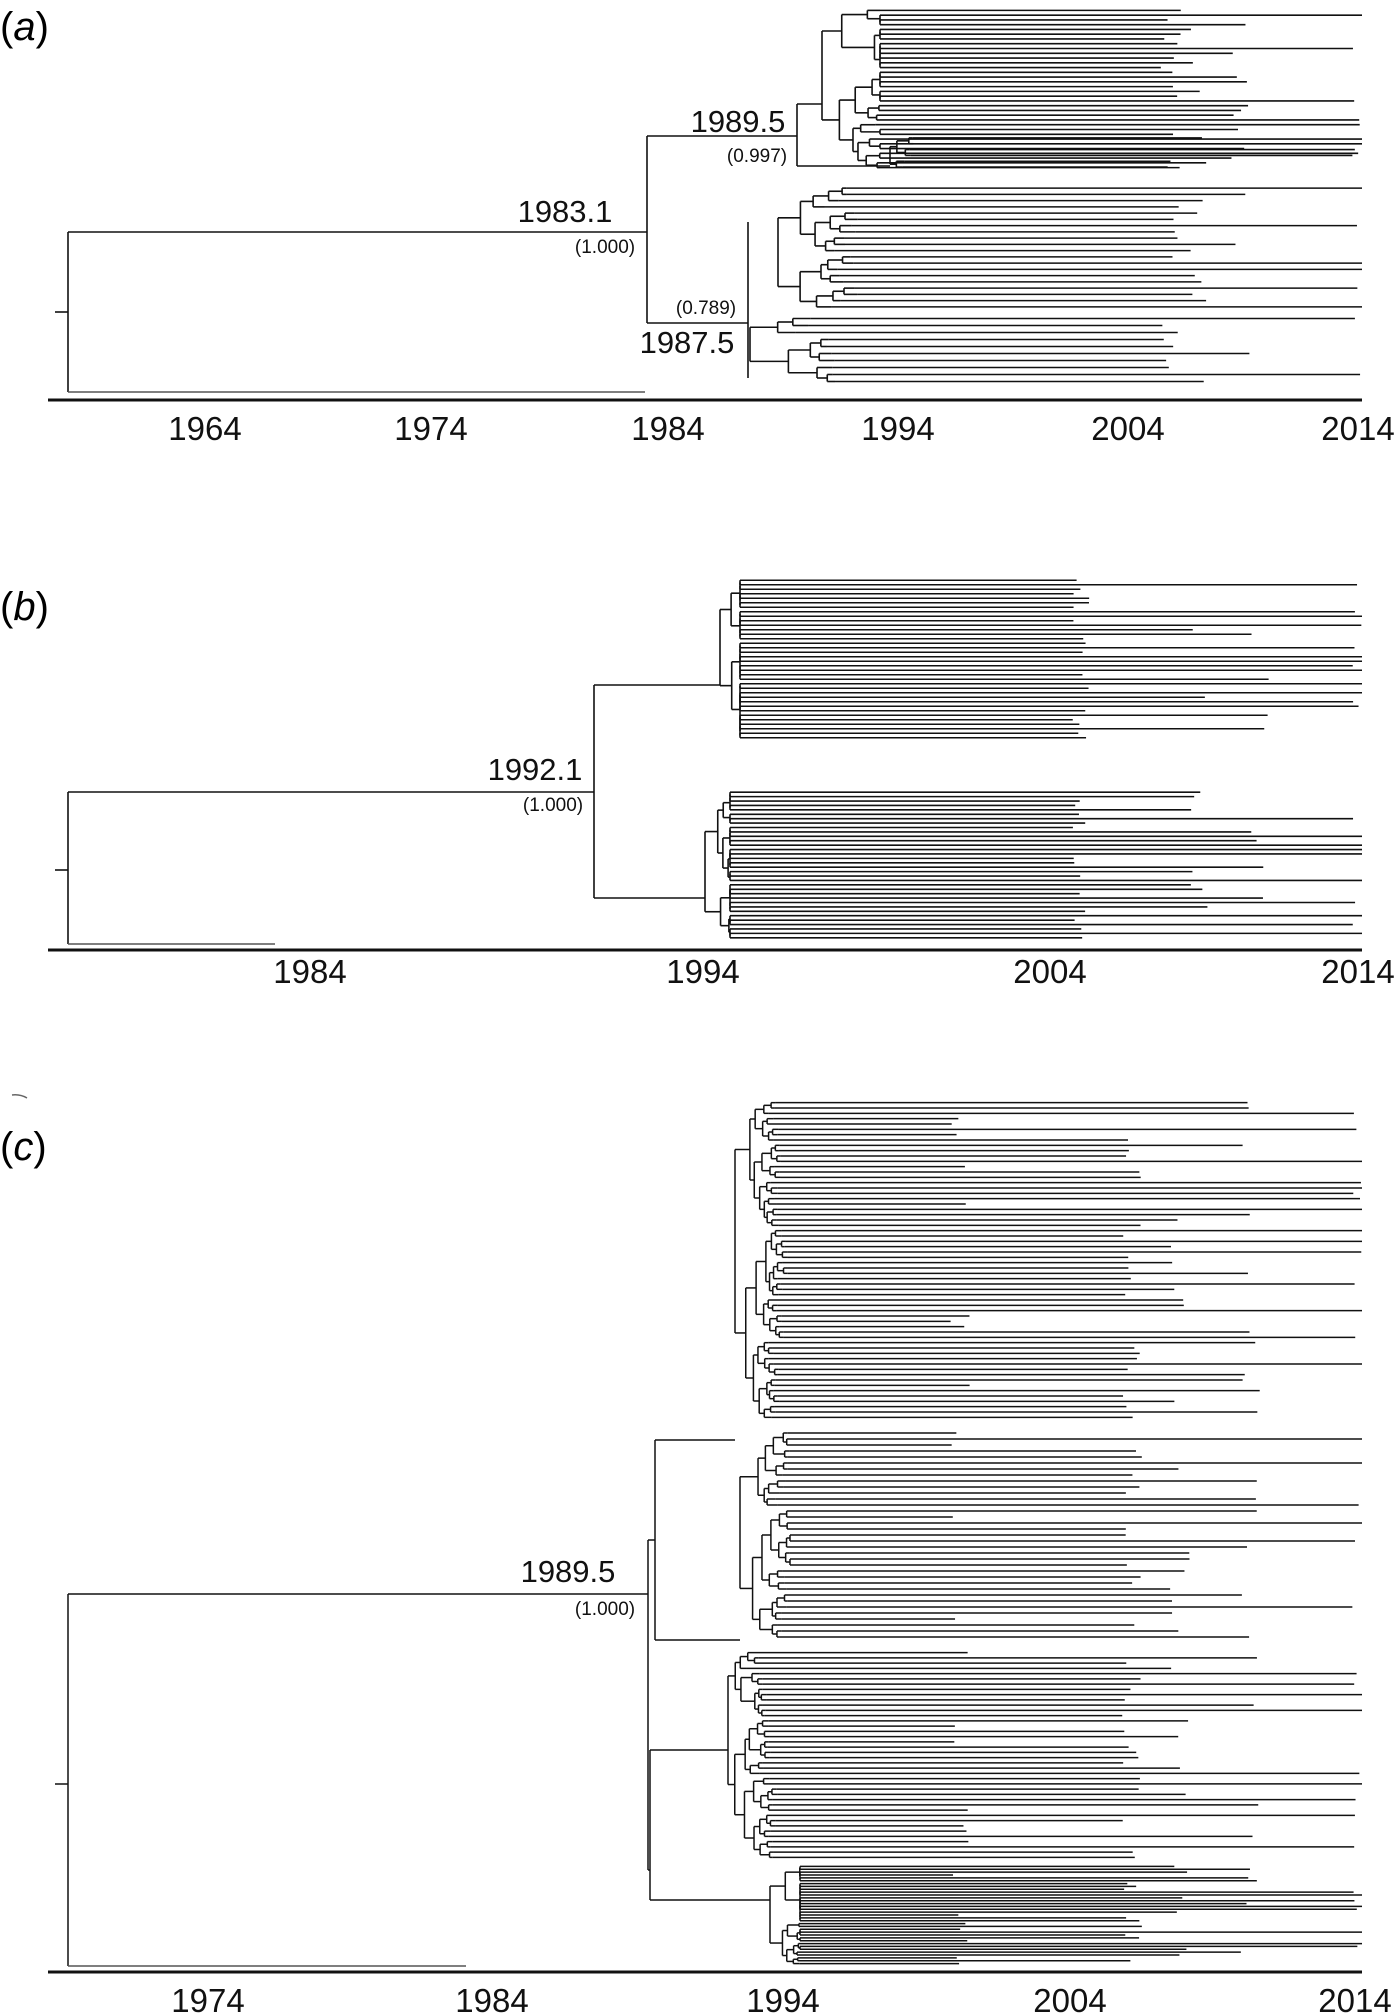 The image size is (1400, 2015). I want to click on node-date-label: 1987.5, so click(687, 342).